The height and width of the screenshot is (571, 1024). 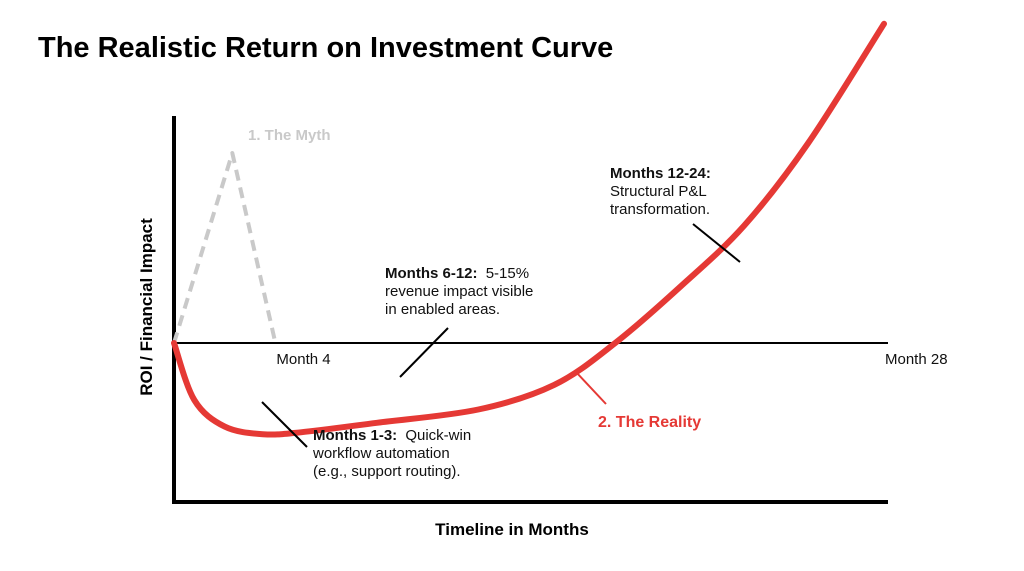 What do you see at coordinates (225, 247) in the screenshot?
I see `series-line-myth` at bounding box center [225, 247].